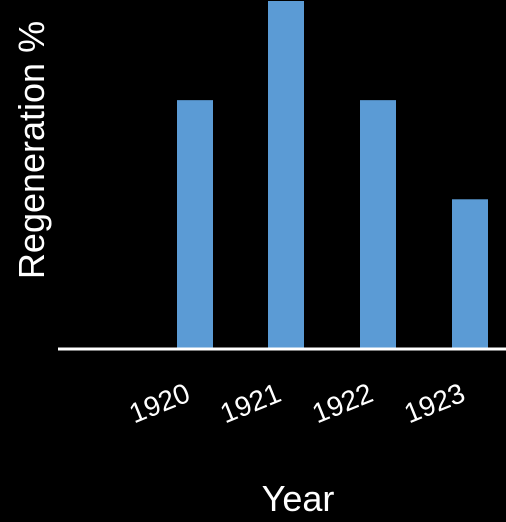  I want to click on x-axis-title: Year, so click(298, 498).